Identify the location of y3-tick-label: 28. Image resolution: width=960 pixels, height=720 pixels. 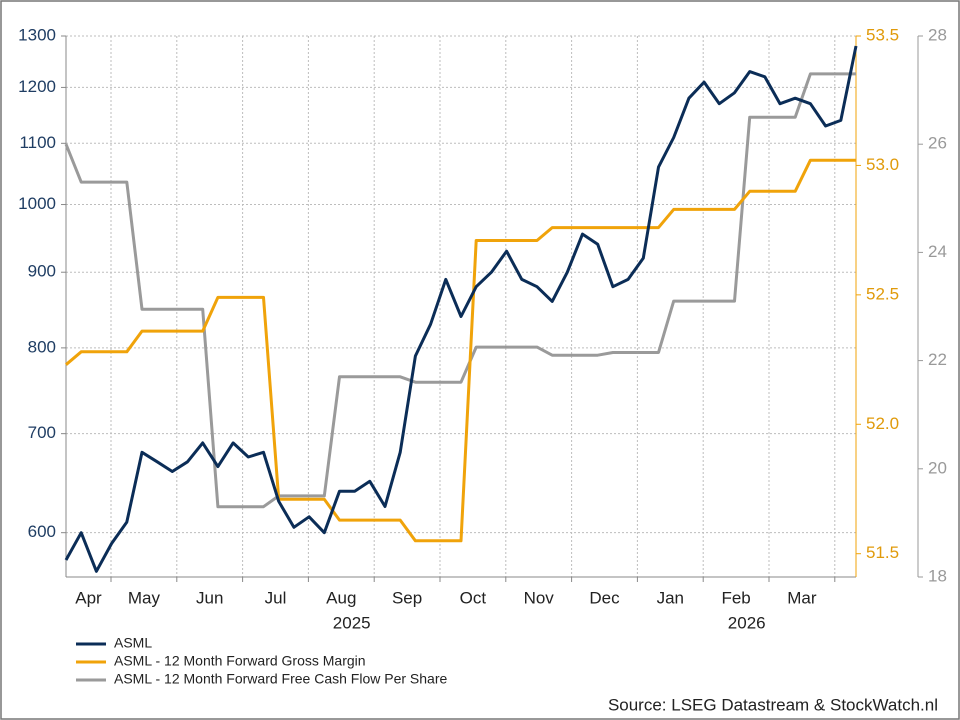
(937, 34).